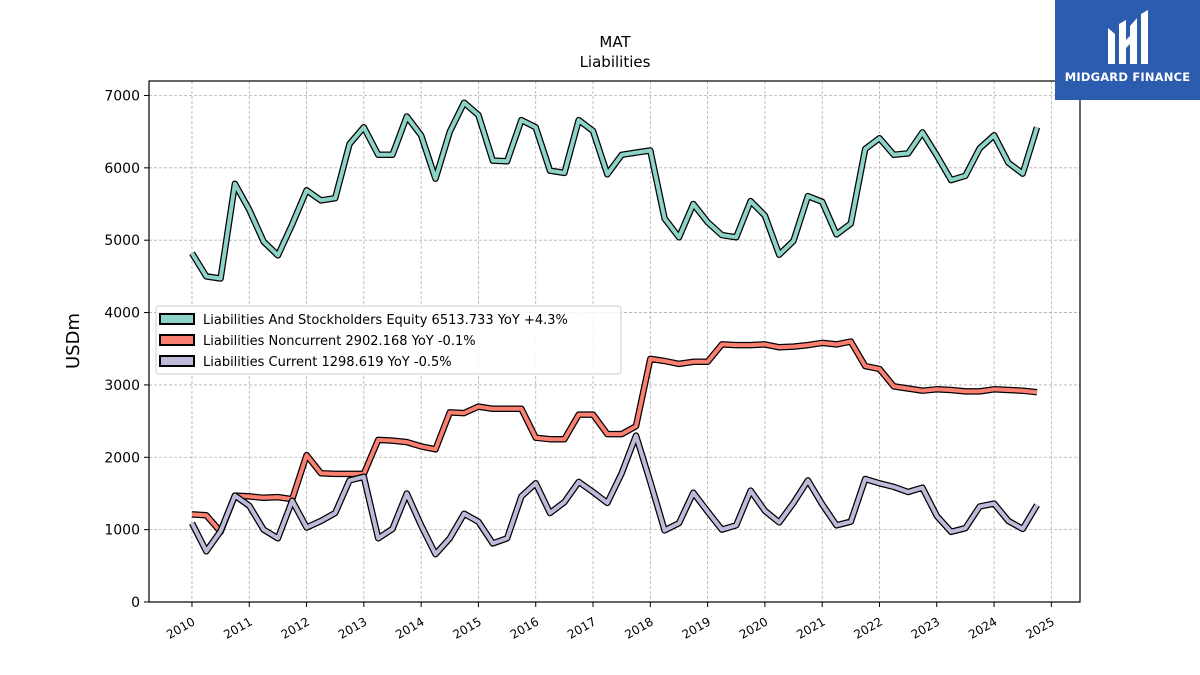  What do you see at coordinates (237, 627) in the screenshot?
I see `x-tick-label: 2011` at bounding box center [237, 627].